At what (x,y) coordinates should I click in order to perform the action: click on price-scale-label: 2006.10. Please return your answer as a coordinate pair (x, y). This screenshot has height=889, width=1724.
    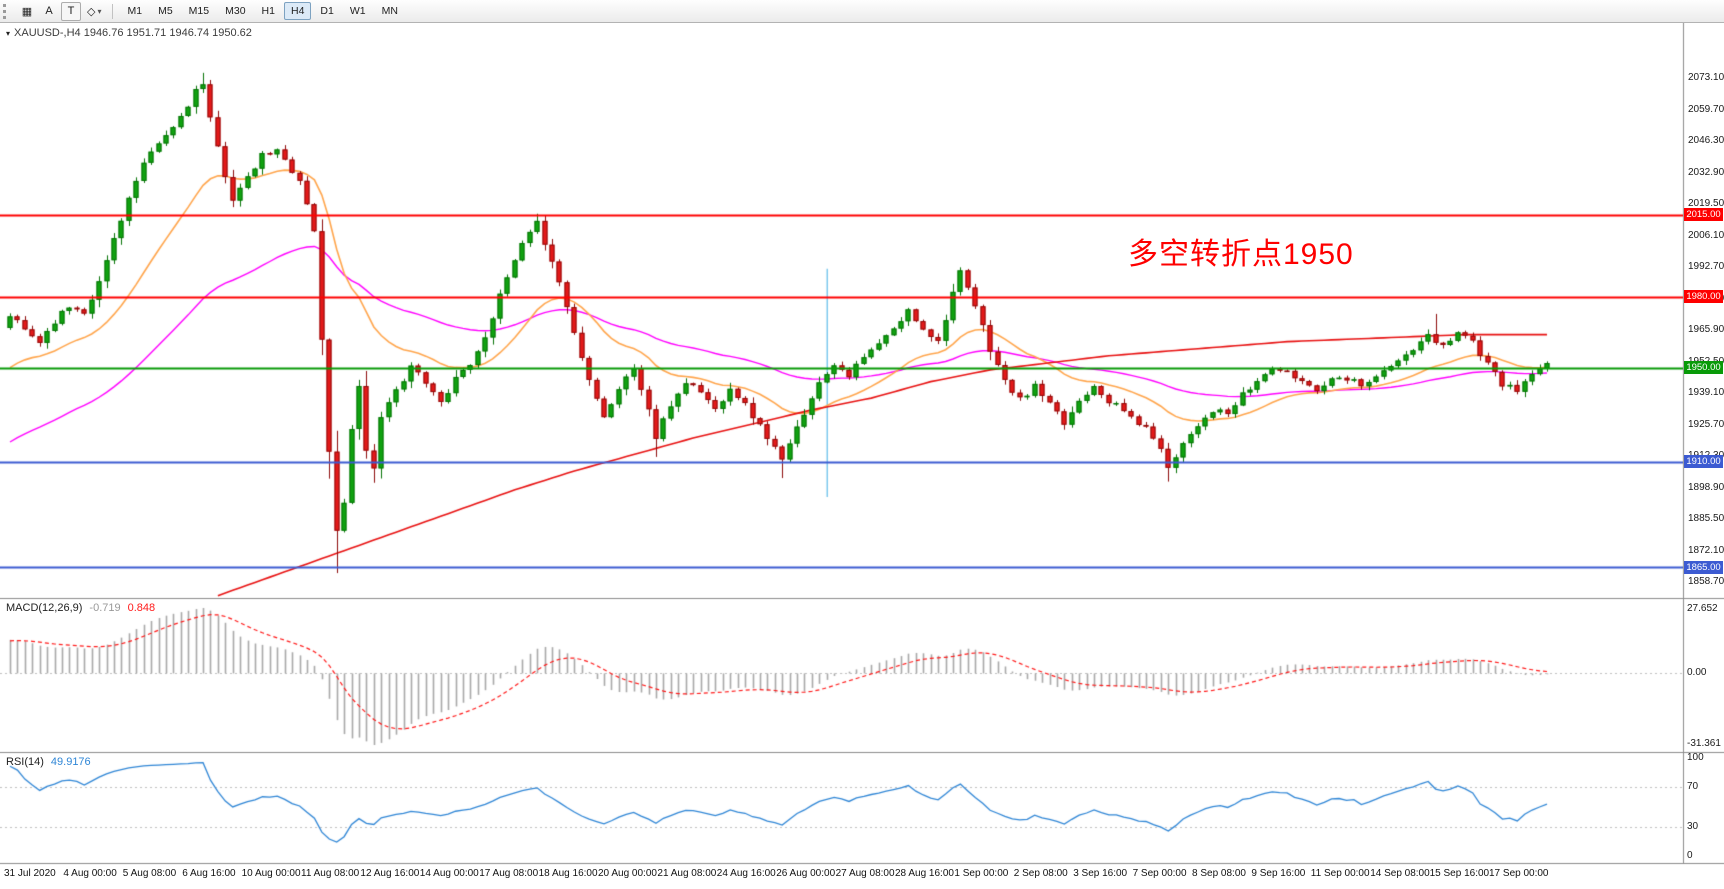
    Looking at the image, I should click on (1706, 235).